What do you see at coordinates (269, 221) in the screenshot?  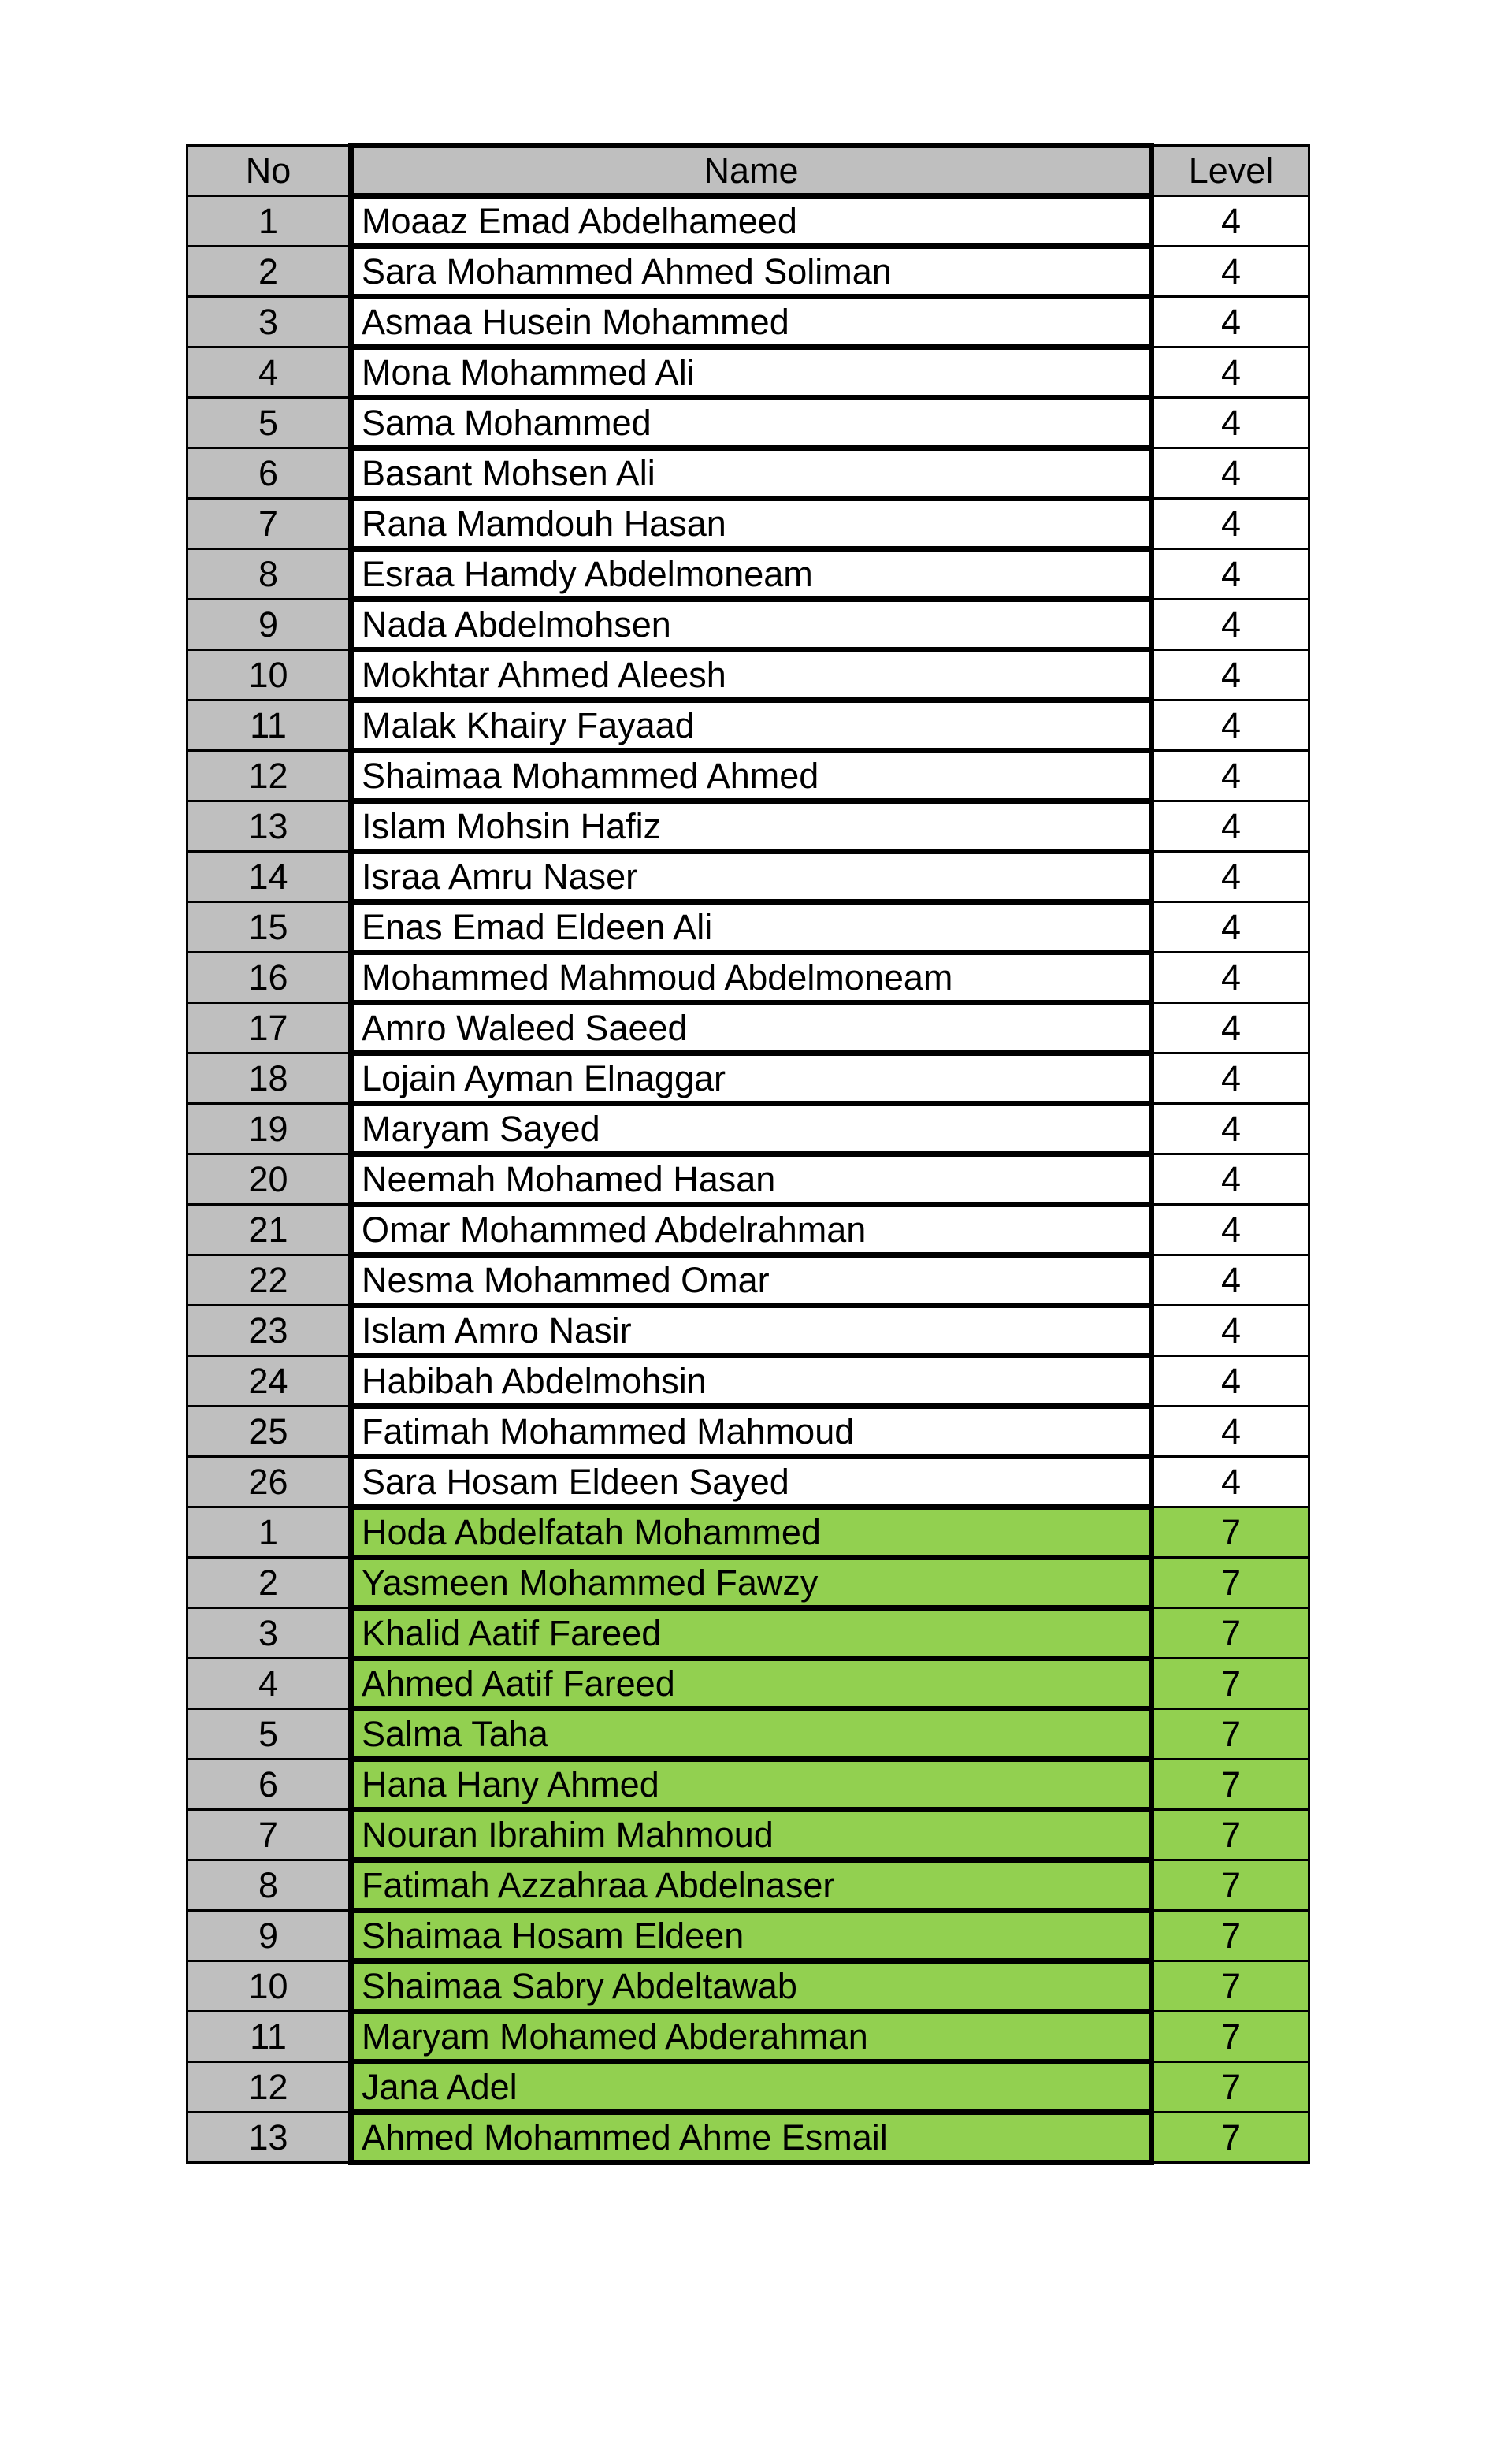 I see `no-cell: 1` at bounding box center [269, 221].